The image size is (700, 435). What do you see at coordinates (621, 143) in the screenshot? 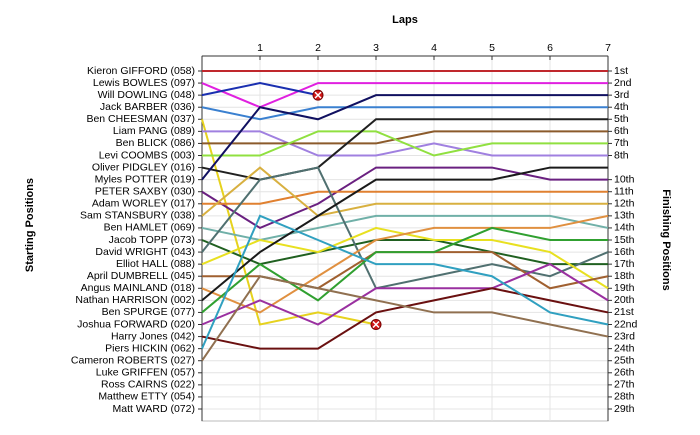
I see `y2-tick-label: 7th` at bounding box center [621, 143].